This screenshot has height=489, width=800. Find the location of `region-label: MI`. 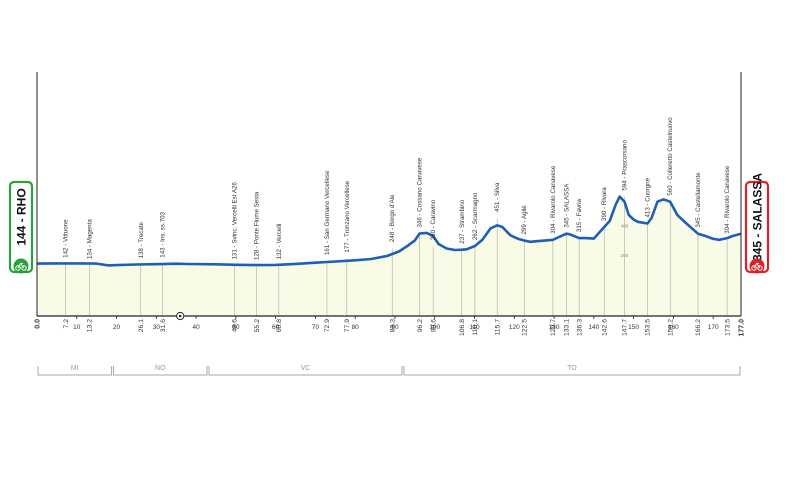

region-label: MI is located at coordinates (75, 368).